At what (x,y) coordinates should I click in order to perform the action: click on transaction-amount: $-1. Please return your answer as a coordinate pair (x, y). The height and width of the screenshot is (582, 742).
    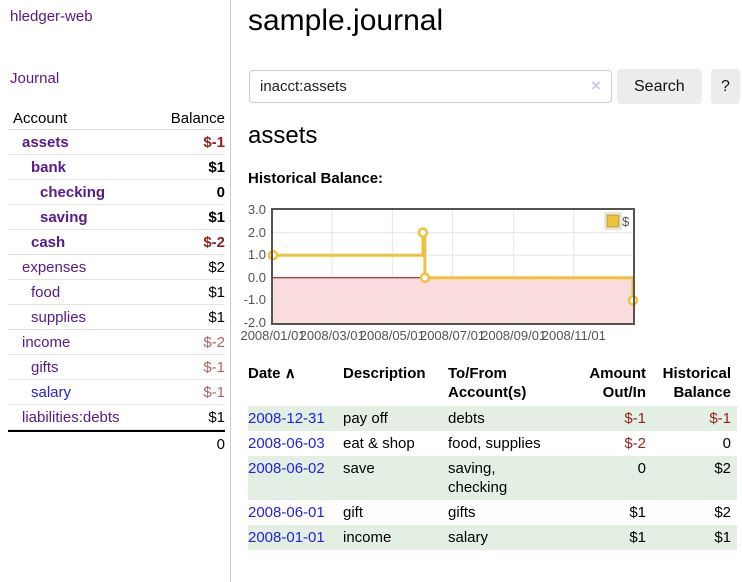
    Looking at the image, I should click on (635, 418).